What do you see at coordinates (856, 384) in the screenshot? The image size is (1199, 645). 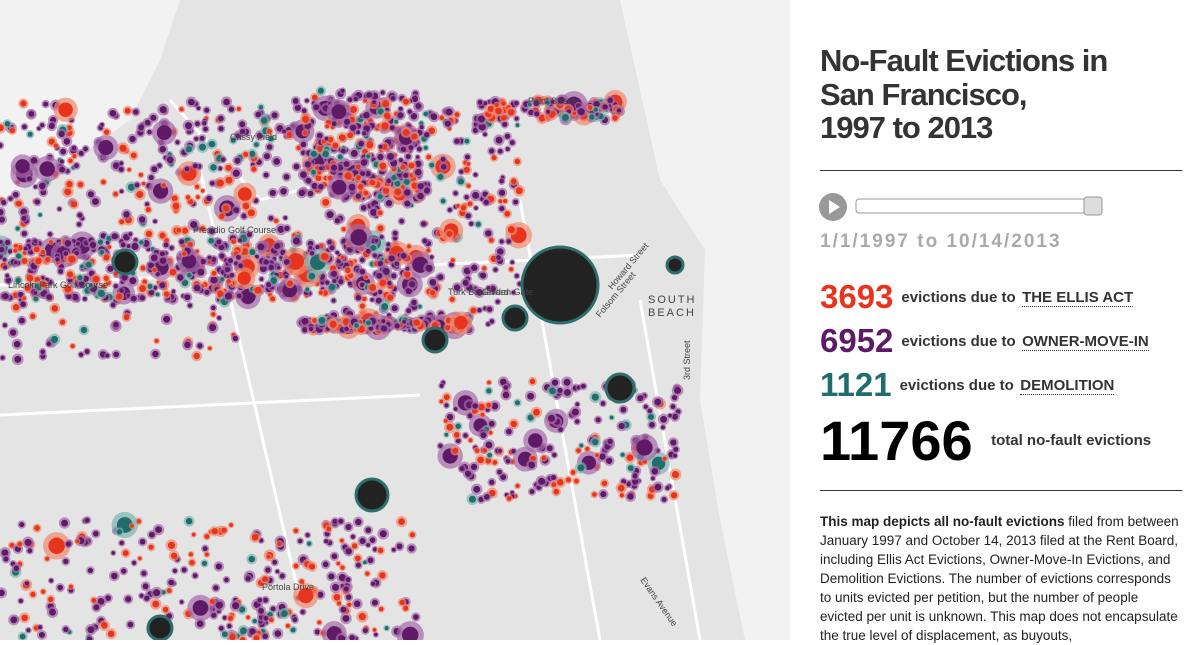 I see `stat-count: 1121` at bounding box center [856, 384].